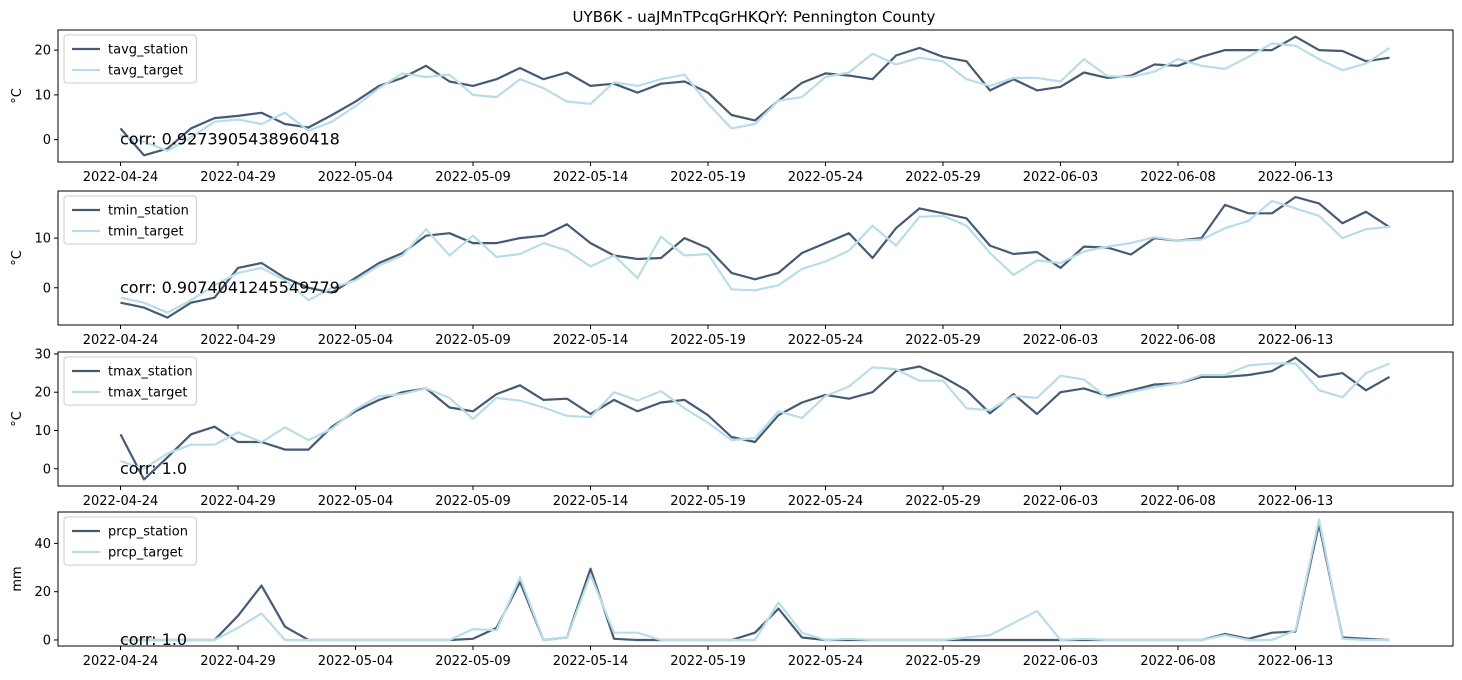  I want to click on series-line-tmax_target, so click(755, 416).